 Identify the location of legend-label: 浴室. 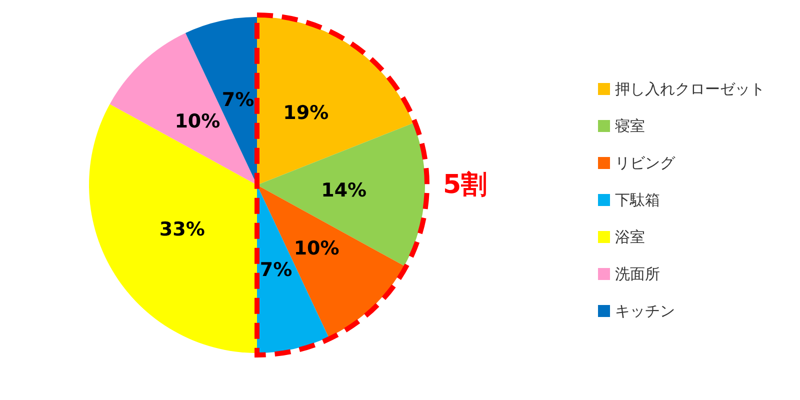
(630, 237).